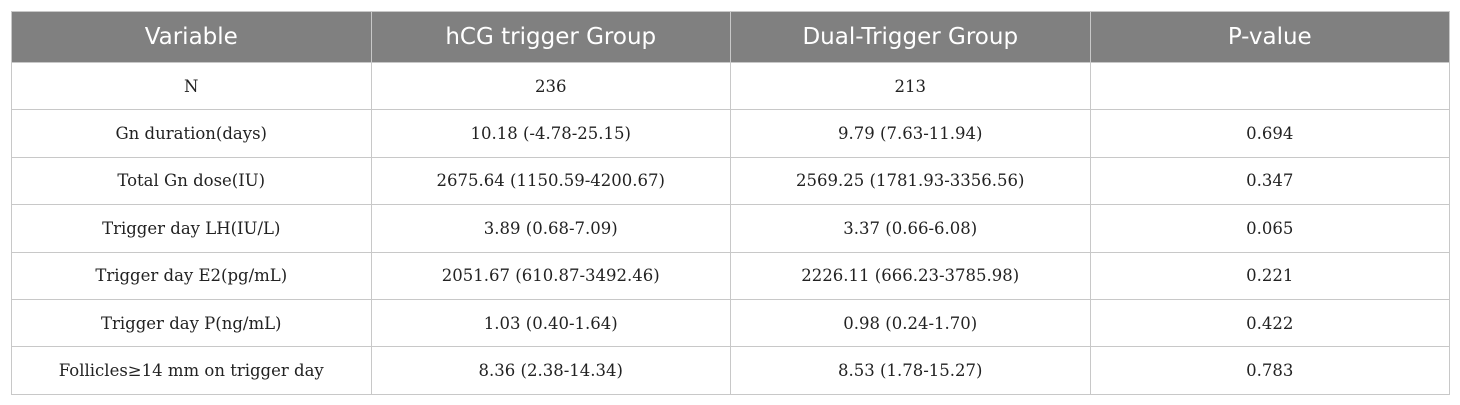 The width and height of the screenshot is (1460, 405). Describe the element at coordinates (550, 323) in the screenshot. I see `cell-hcg-value: 1.03 (0.40-1.64)` at that location.